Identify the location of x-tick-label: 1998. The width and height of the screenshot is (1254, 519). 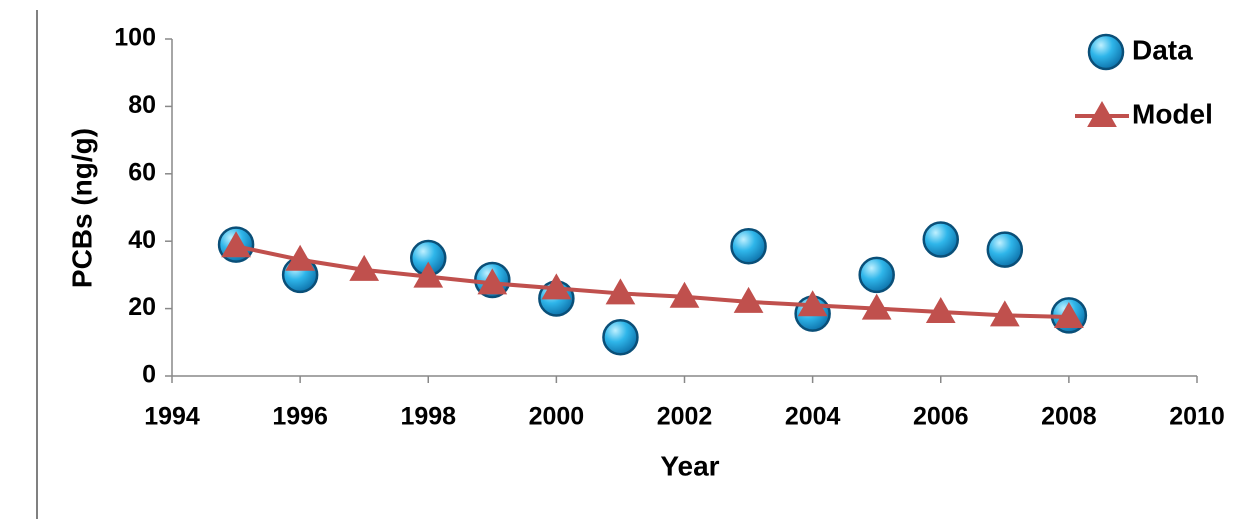
(428, 417).